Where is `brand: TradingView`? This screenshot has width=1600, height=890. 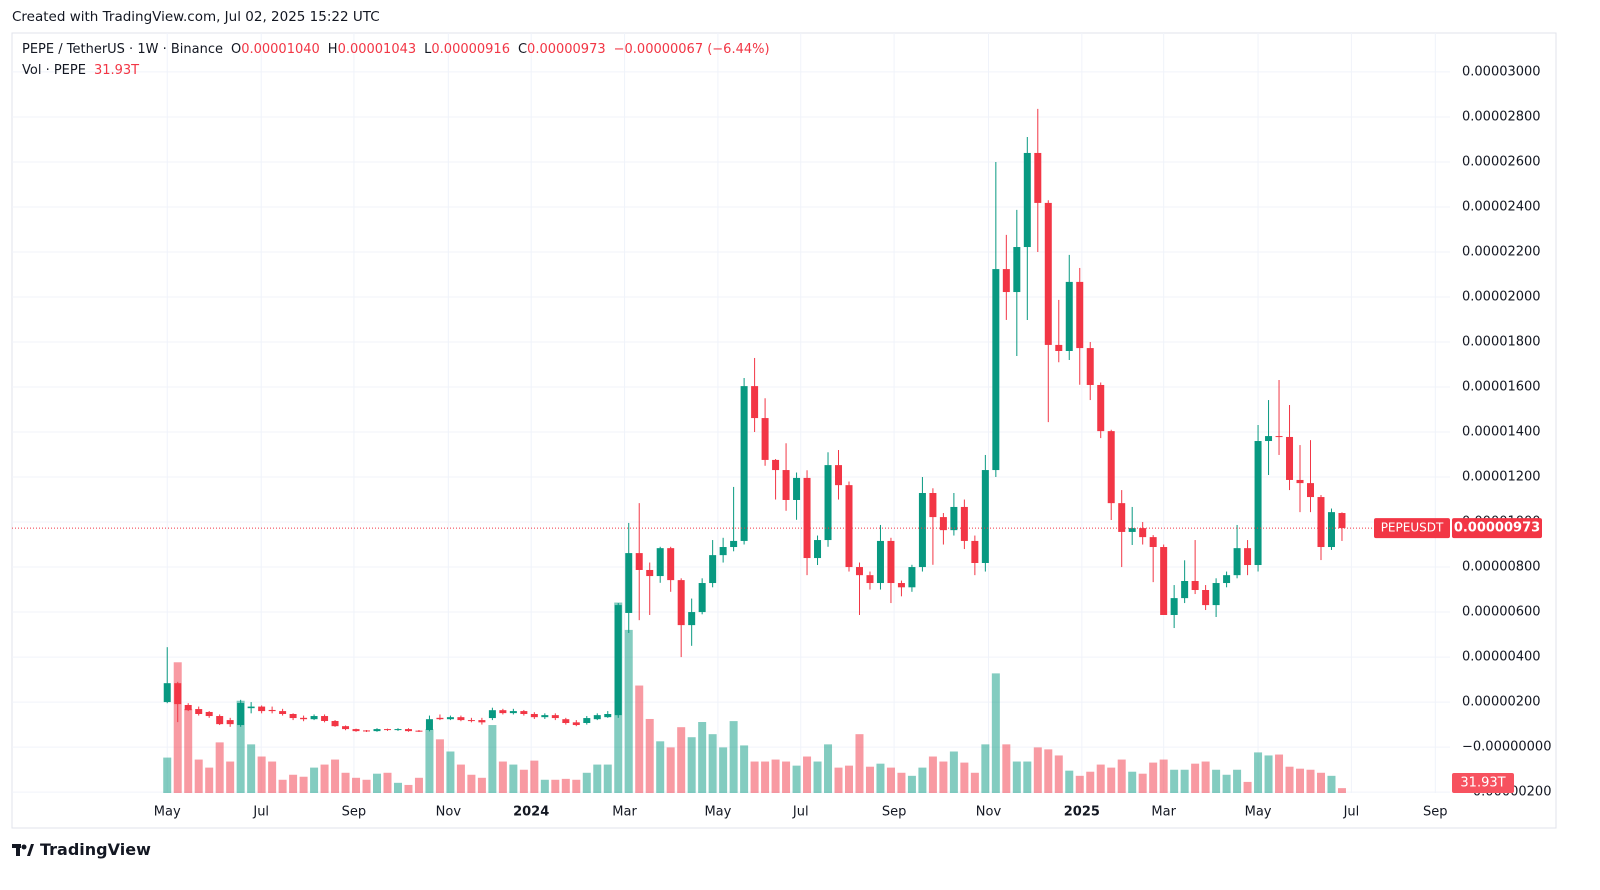
brand: TradingView is located at coordinates (81, 849).